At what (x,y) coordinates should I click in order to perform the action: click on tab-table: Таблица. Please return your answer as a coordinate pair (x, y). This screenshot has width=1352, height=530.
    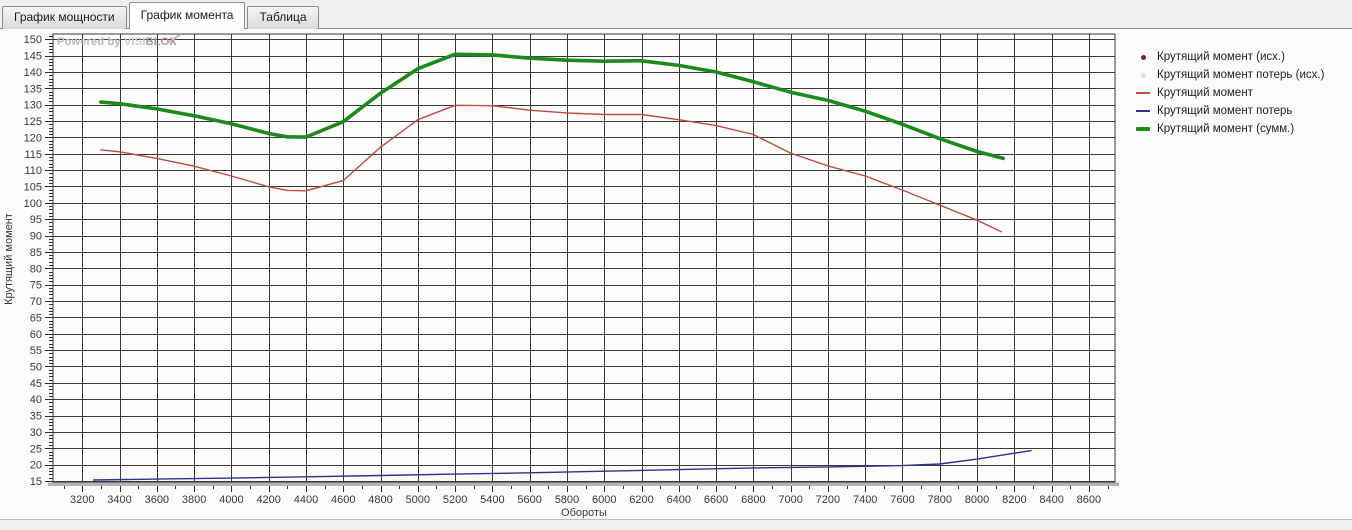
    Looking at the image, I should click on (283, 17).